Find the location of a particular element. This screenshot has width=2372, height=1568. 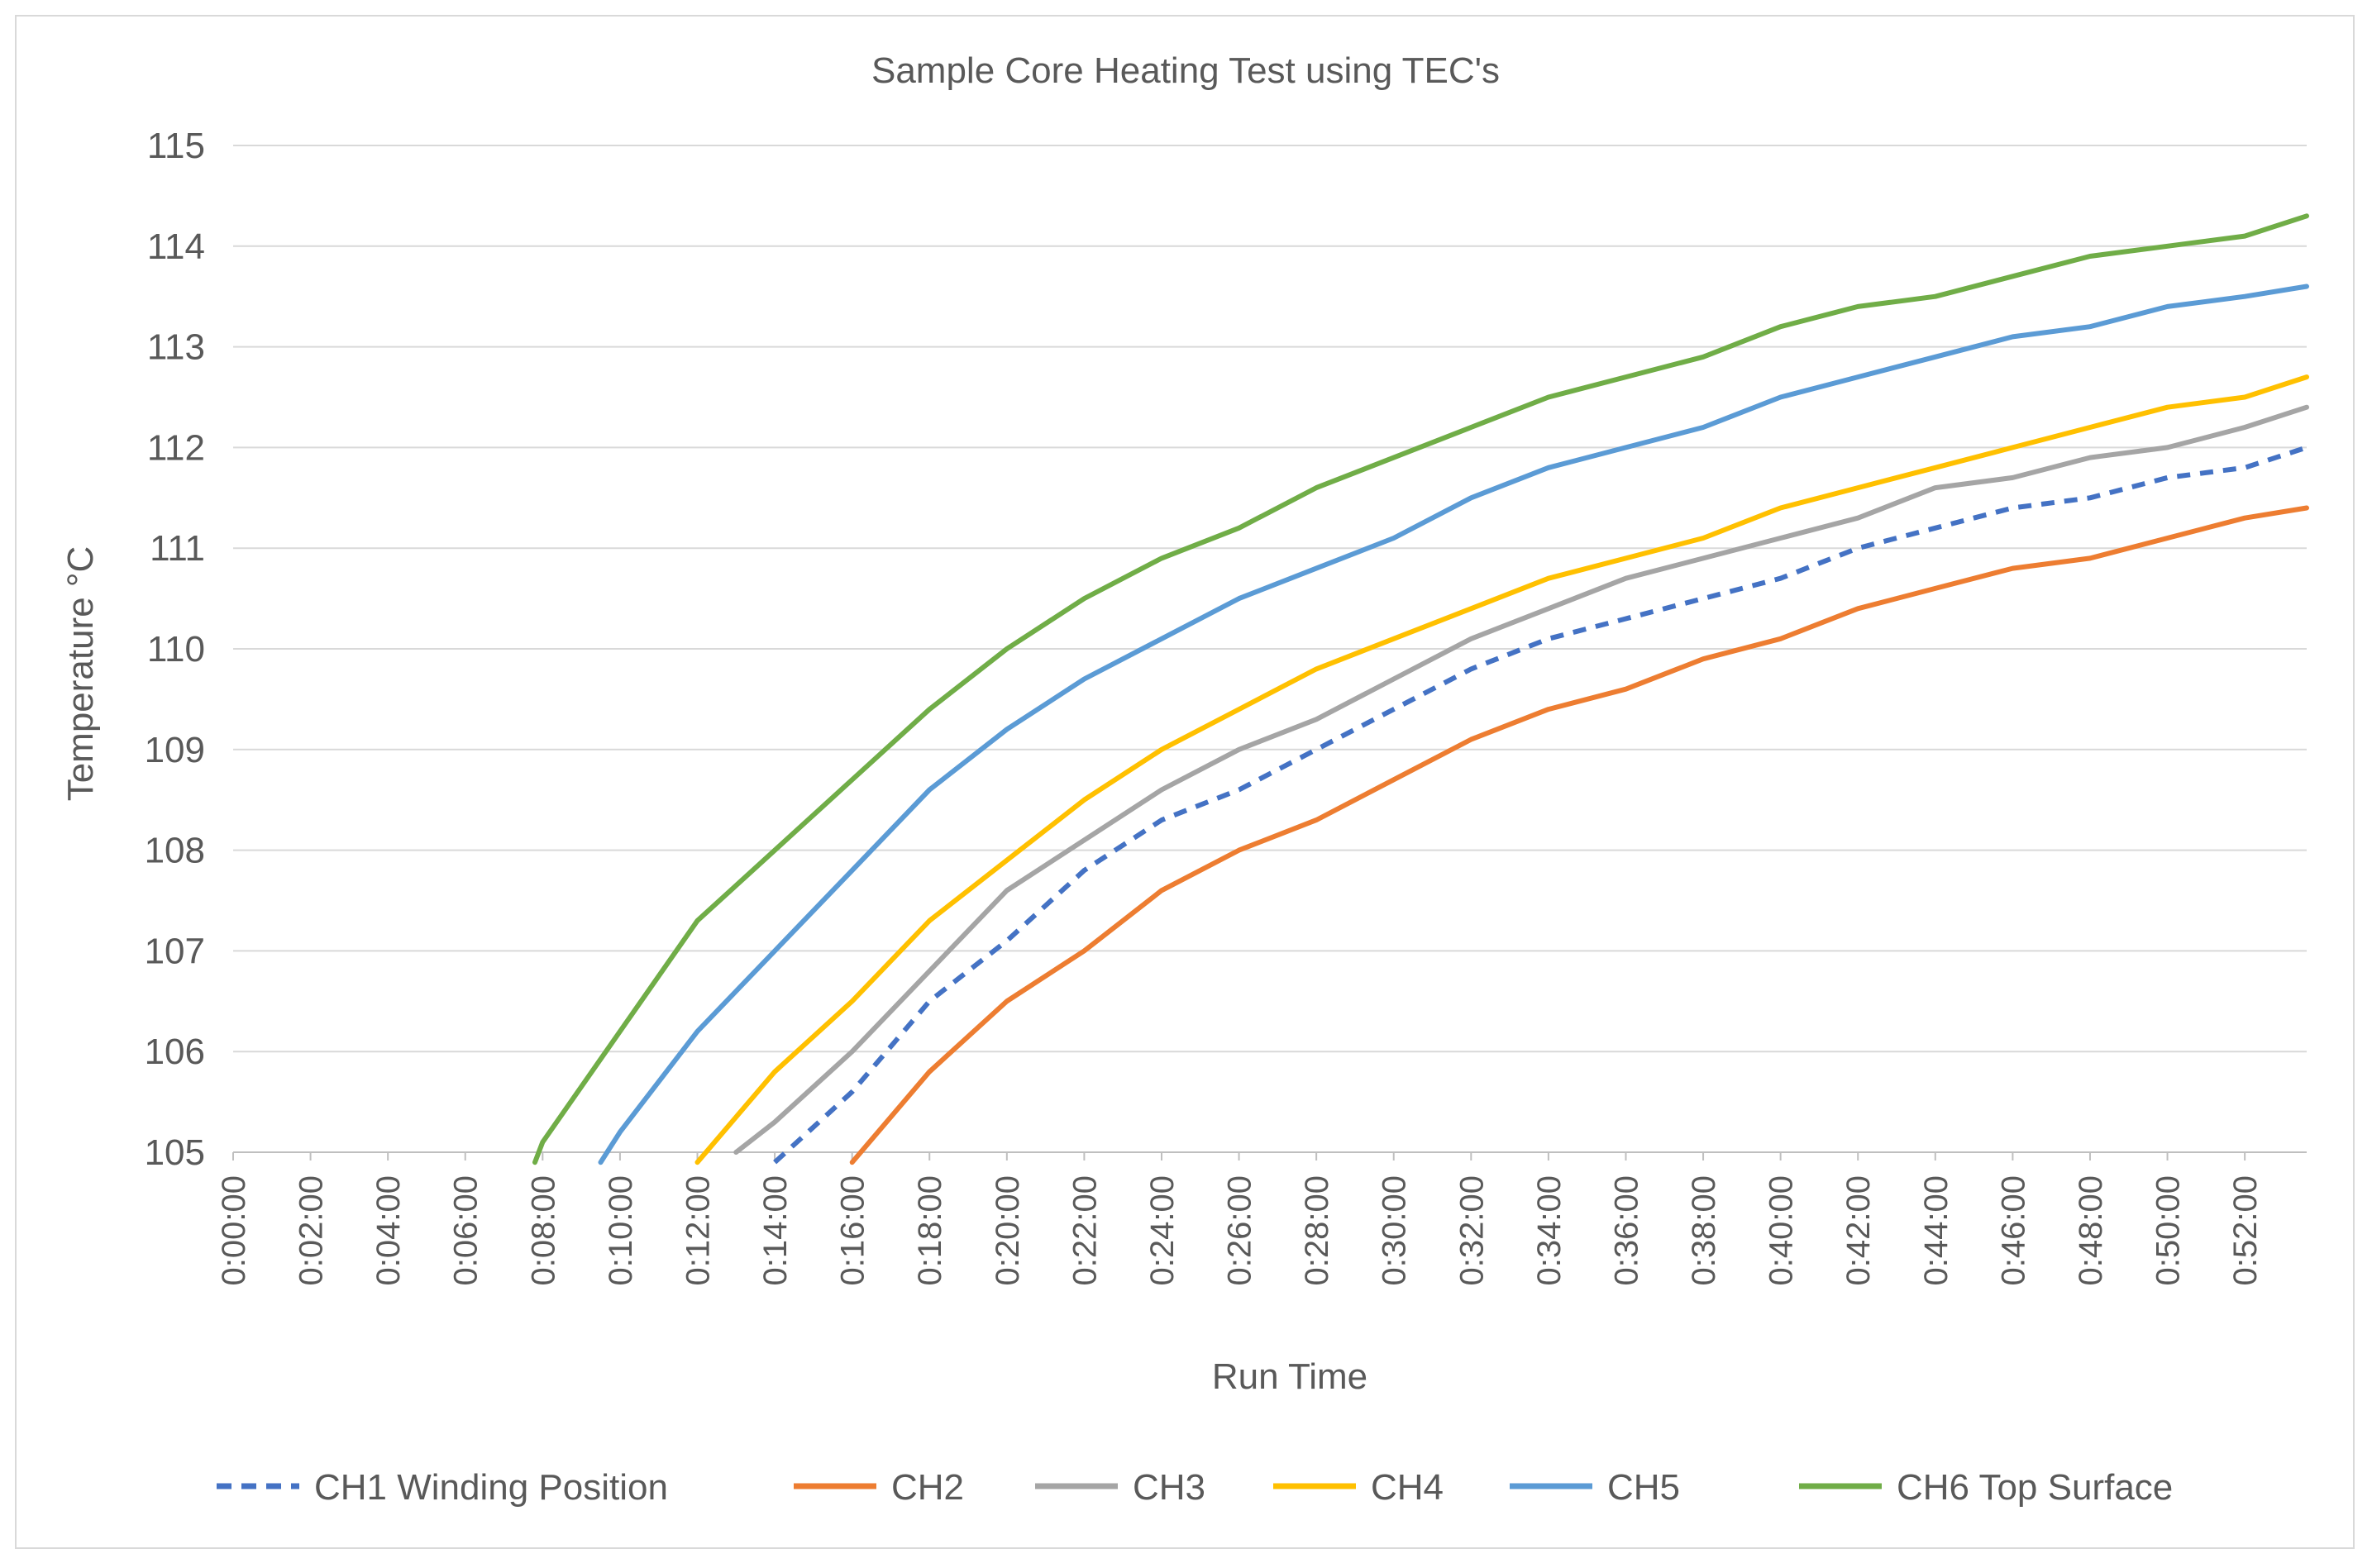

y-tick-label: 109 is located at coordinates (175, 750).